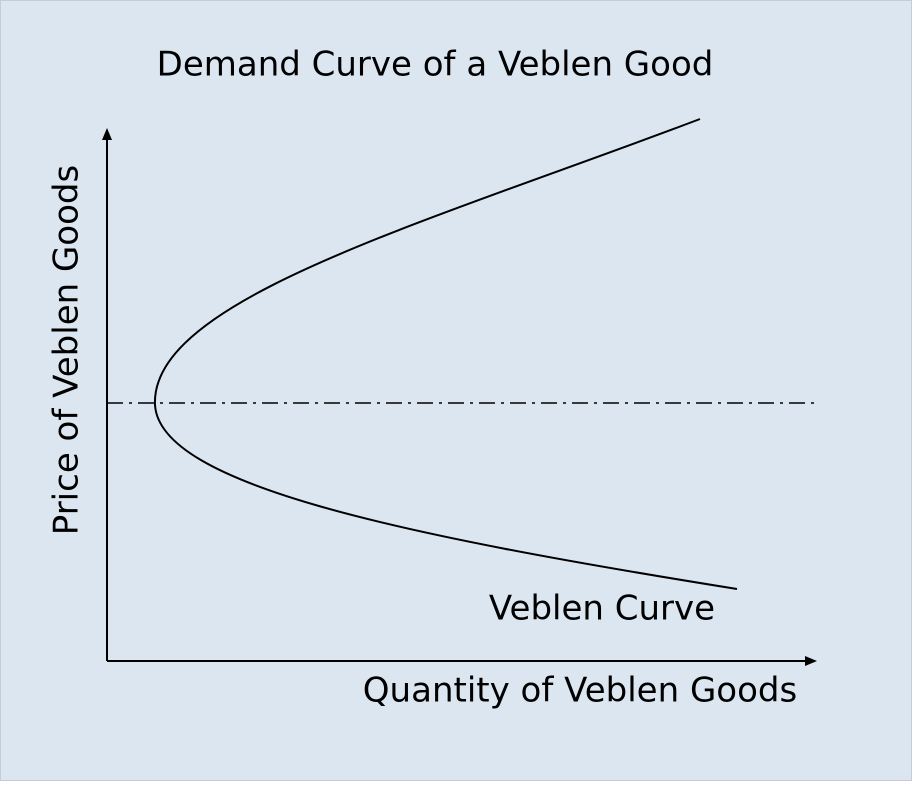 The width and height of the screenshot is (912, 785). Describe the element at coordinates (602, 609) in the screenshot. I see `curve-label: Veblen Curve` at that location.